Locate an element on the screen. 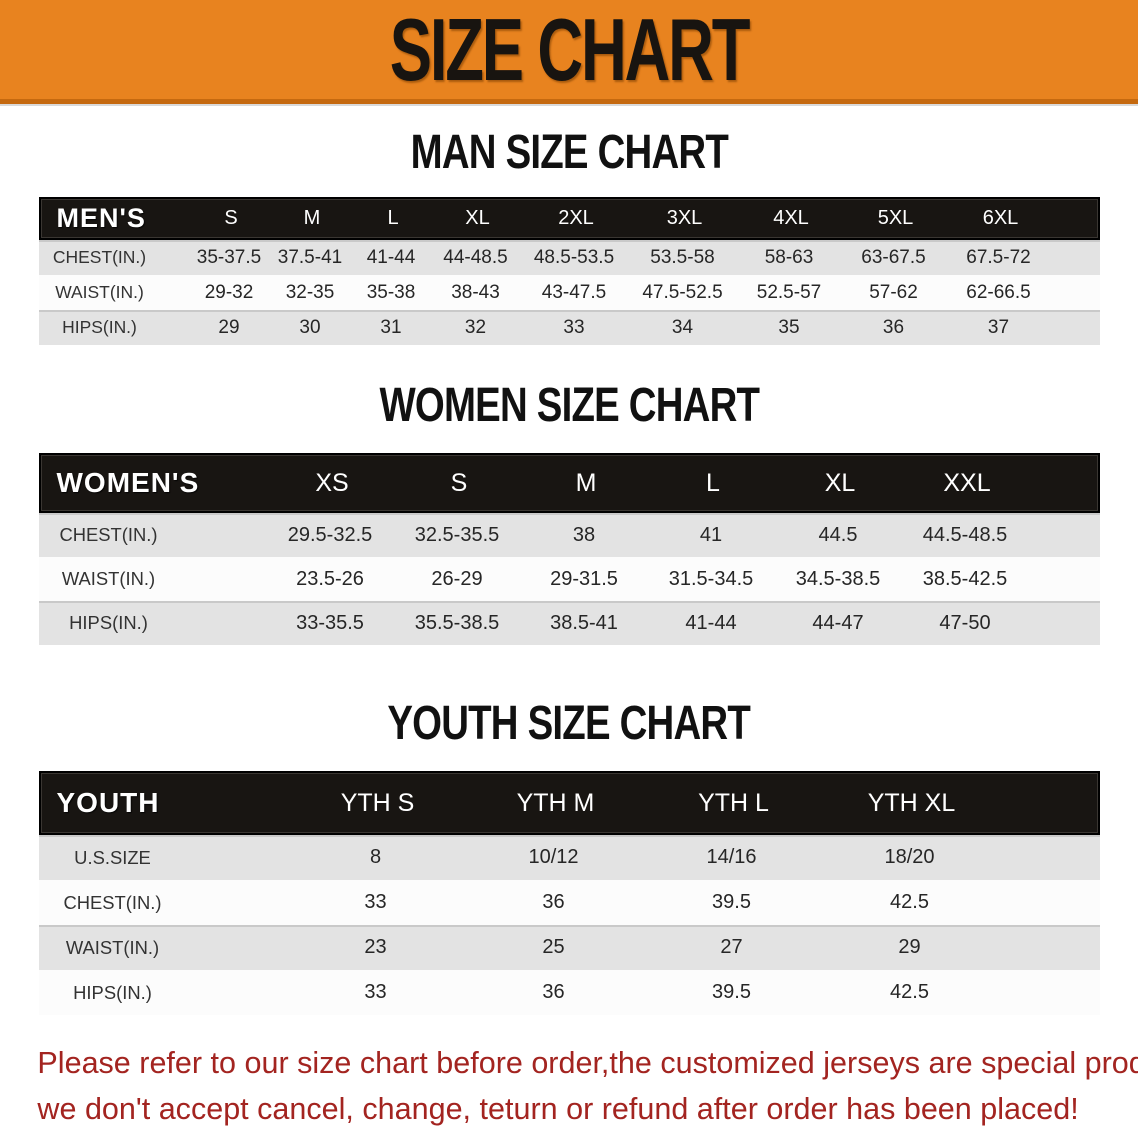  women-section-title: WOMEN SIZE CHART is located at coordinates (569, 405).